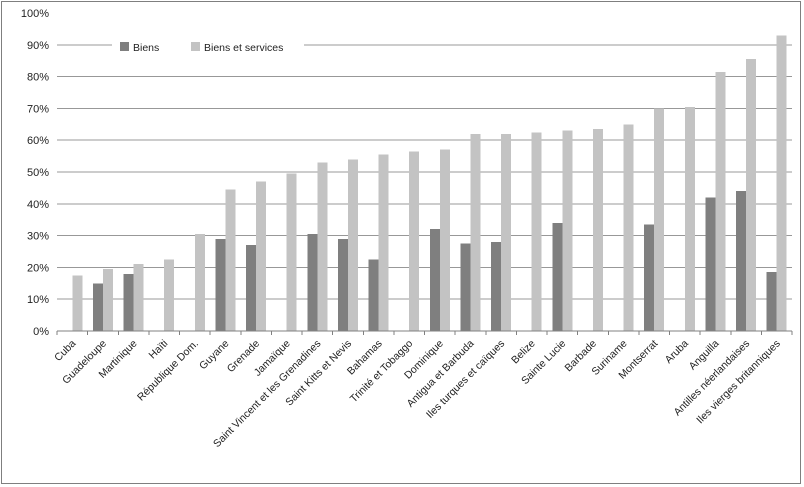 This screenshot has width=804, height=487. I want to click on x-category-label-belize: Belize, so click(523, 352).